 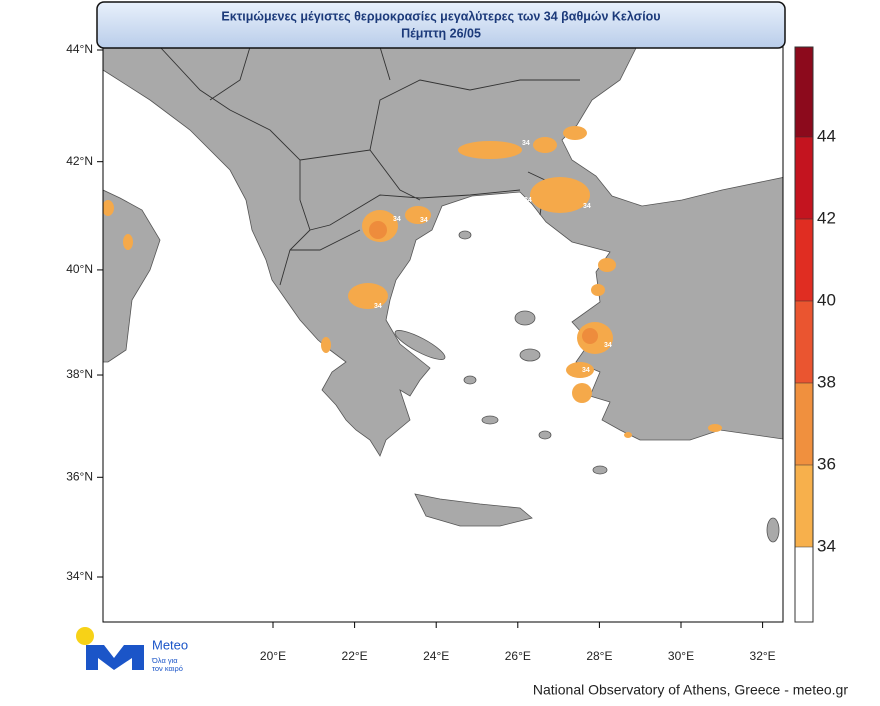 What do you see at coordinates (826, 545) in the screenshot?
I see `colorbar-label: 34` at bounding box center [826, 545].